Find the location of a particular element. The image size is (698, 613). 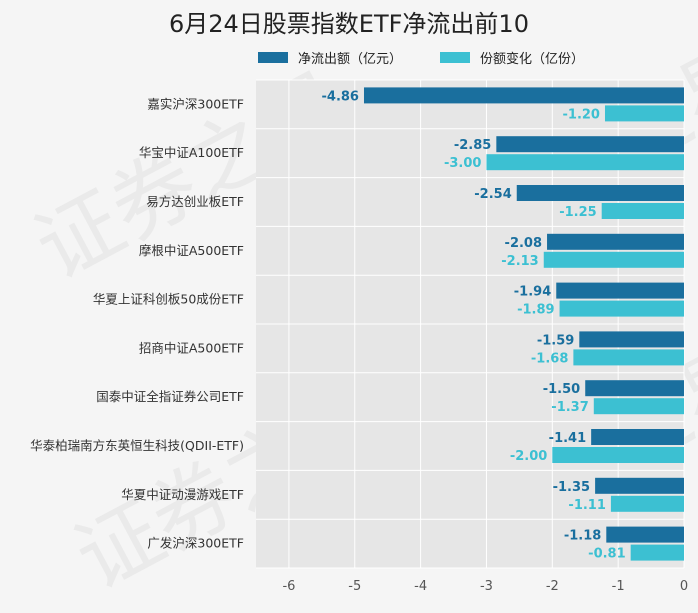

category-label: 华宝中证A100ETF is located at coordinates (191, 152).